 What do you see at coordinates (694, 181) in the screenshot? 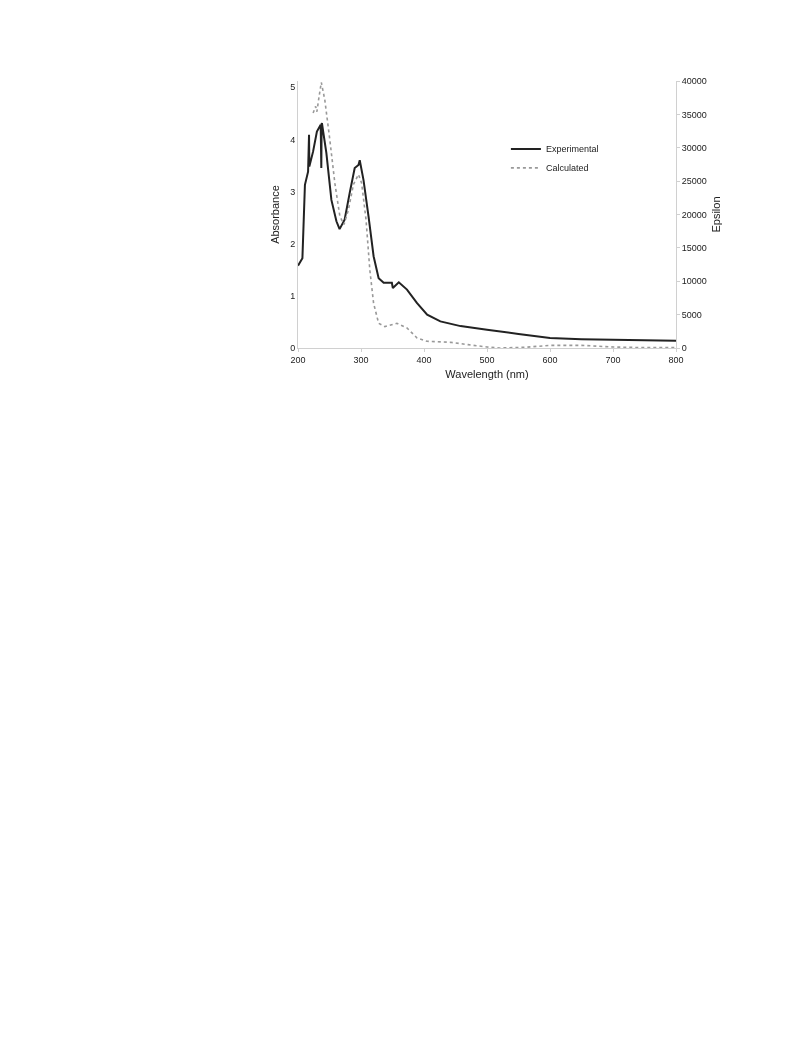
I see `y2-tick-label: 25000` at bounding box center [694, 181].